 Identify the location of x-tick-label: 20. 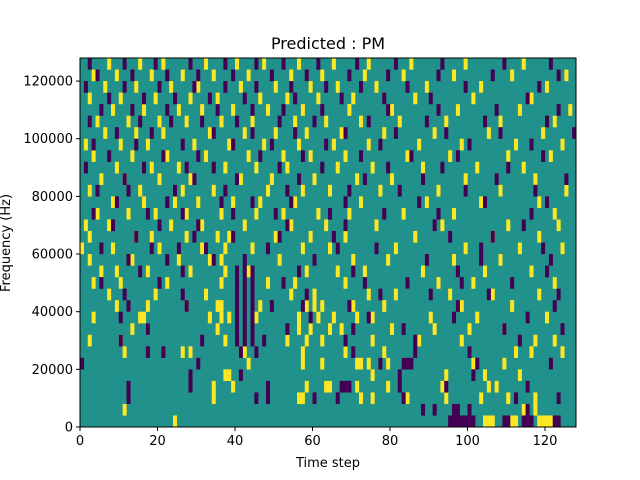
(157, 441).